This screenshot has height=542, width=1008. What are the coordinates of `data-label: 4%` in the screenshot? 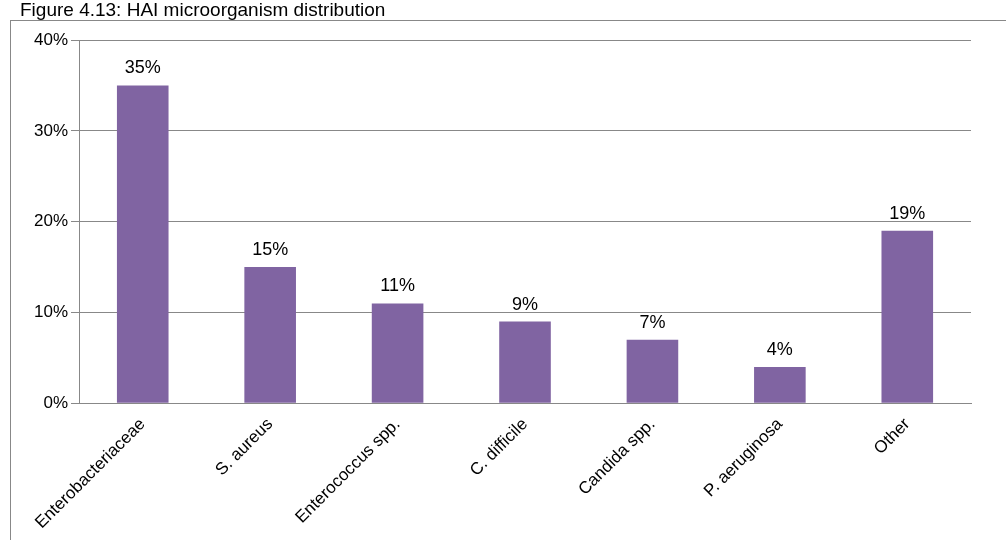 It's located at (779, 348).